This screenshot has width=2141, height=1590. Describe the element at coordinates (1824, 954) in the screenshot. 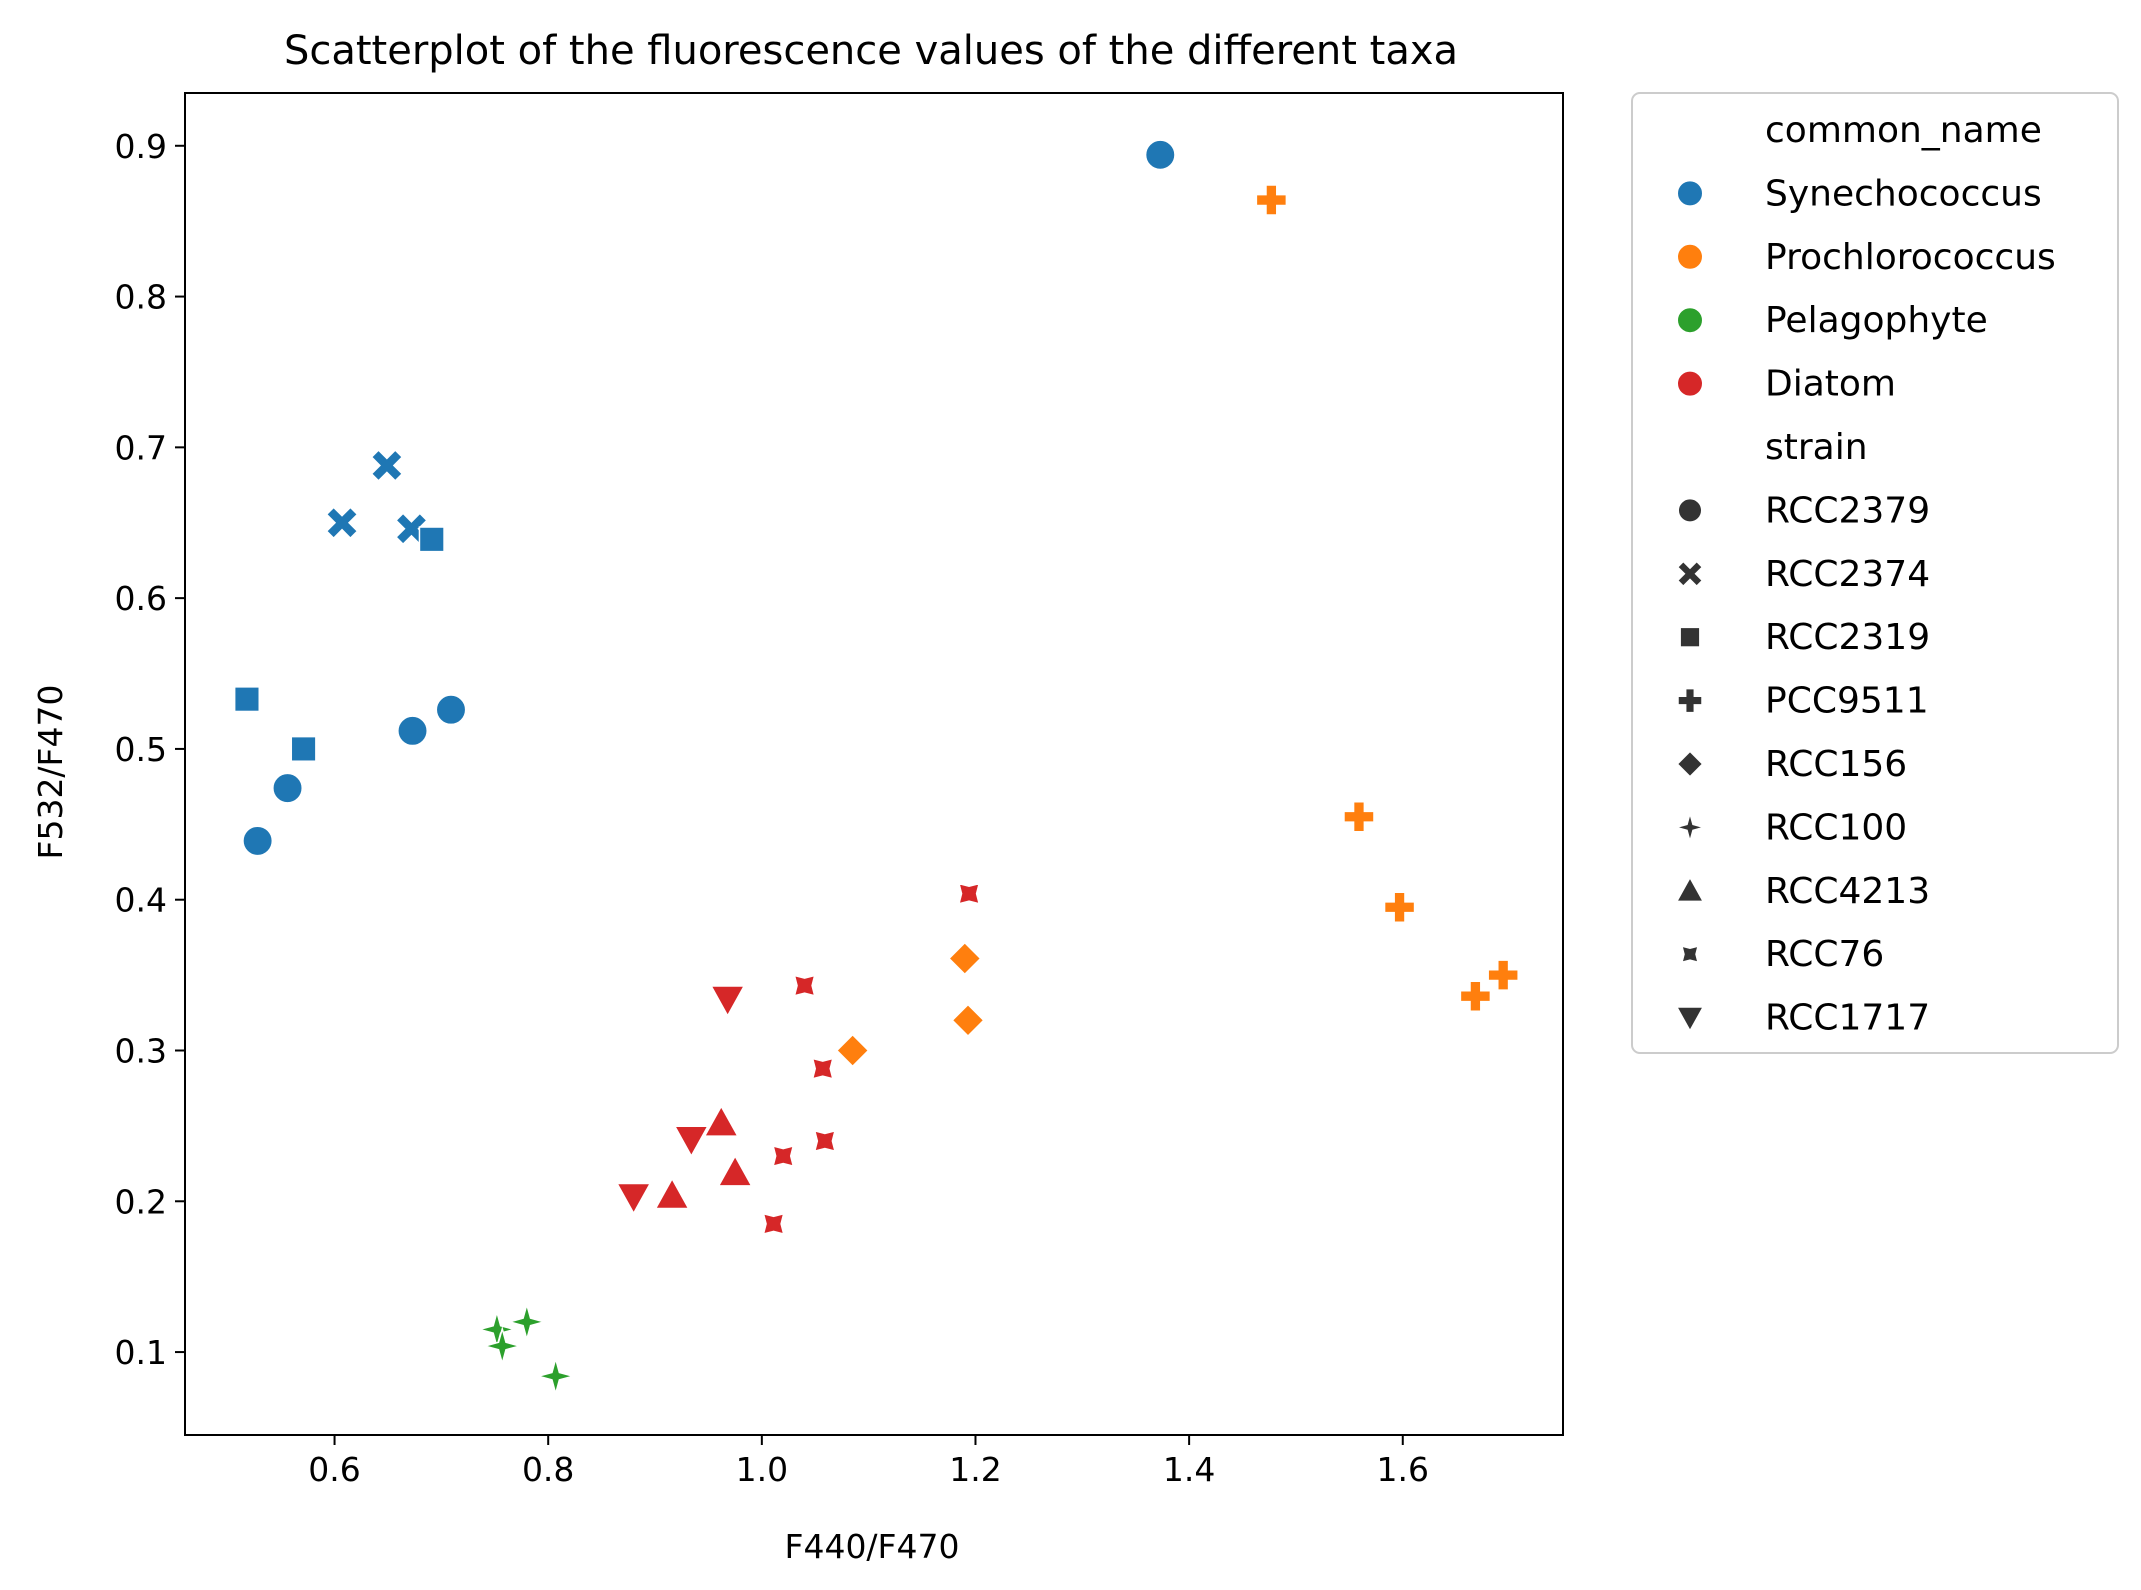

I see `legend-style-label: RCC76` at that location.